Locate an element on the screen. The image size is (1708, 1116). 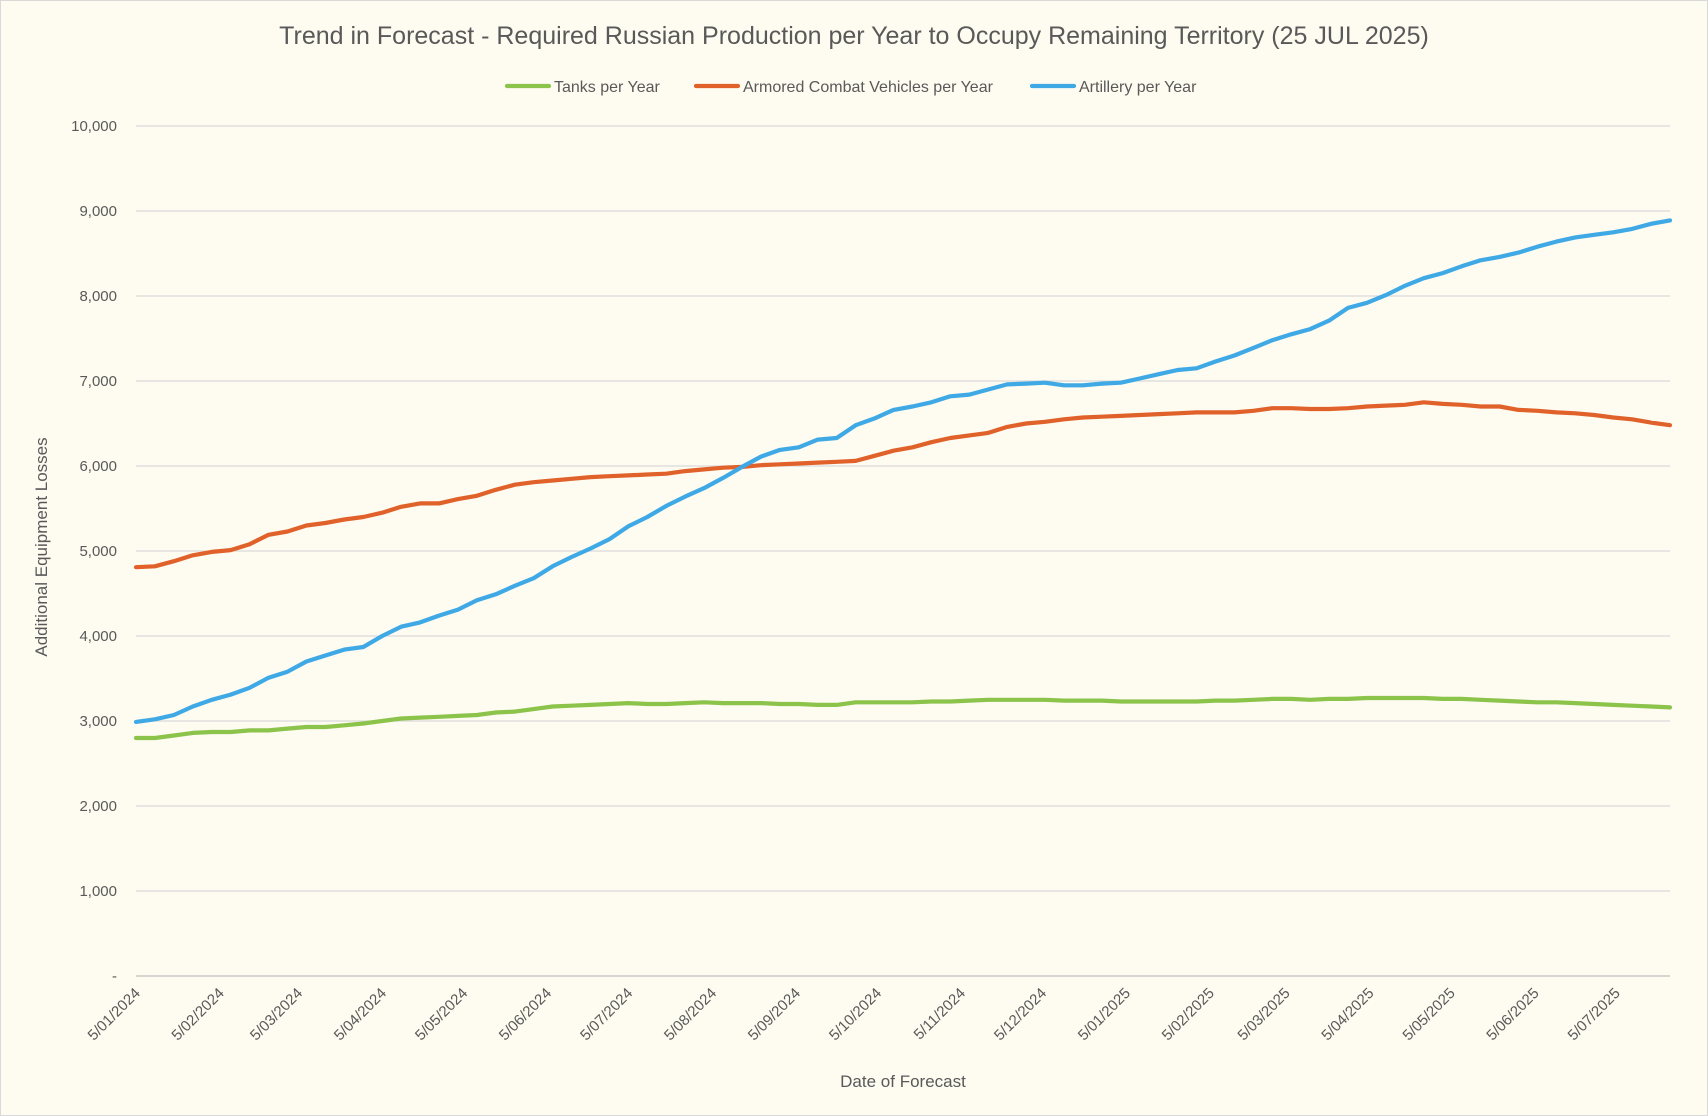
series-line-armored-combat-vehicles is located at coordinates (903, 485).